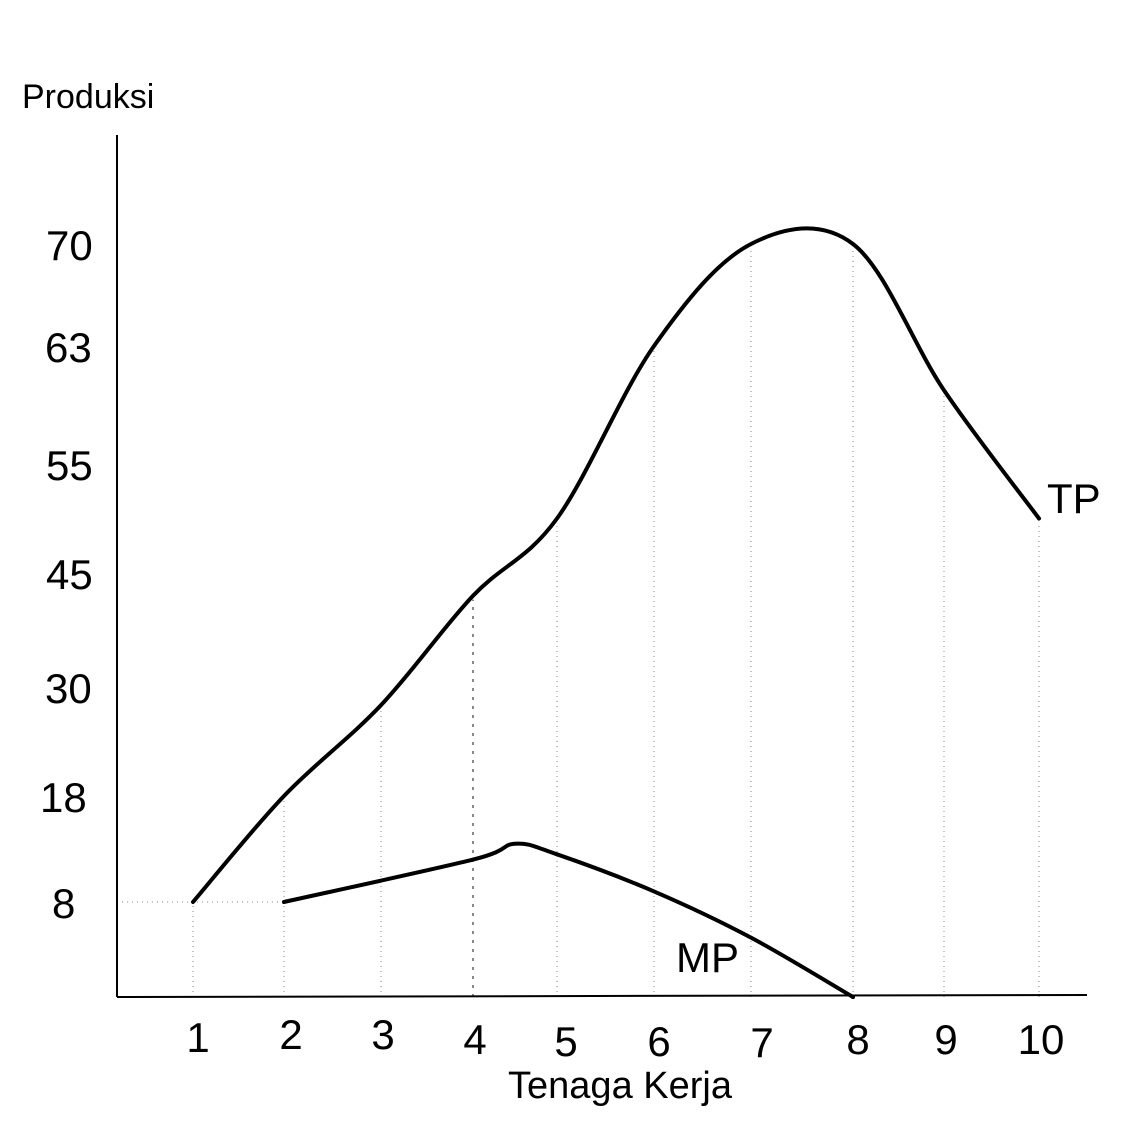 This screenshot has height=1124, width=1148. What do you see at coordinates (761, 1042) in the screenshot?
I see `x-tick-7: 7` at bounding box center [761, 1042].